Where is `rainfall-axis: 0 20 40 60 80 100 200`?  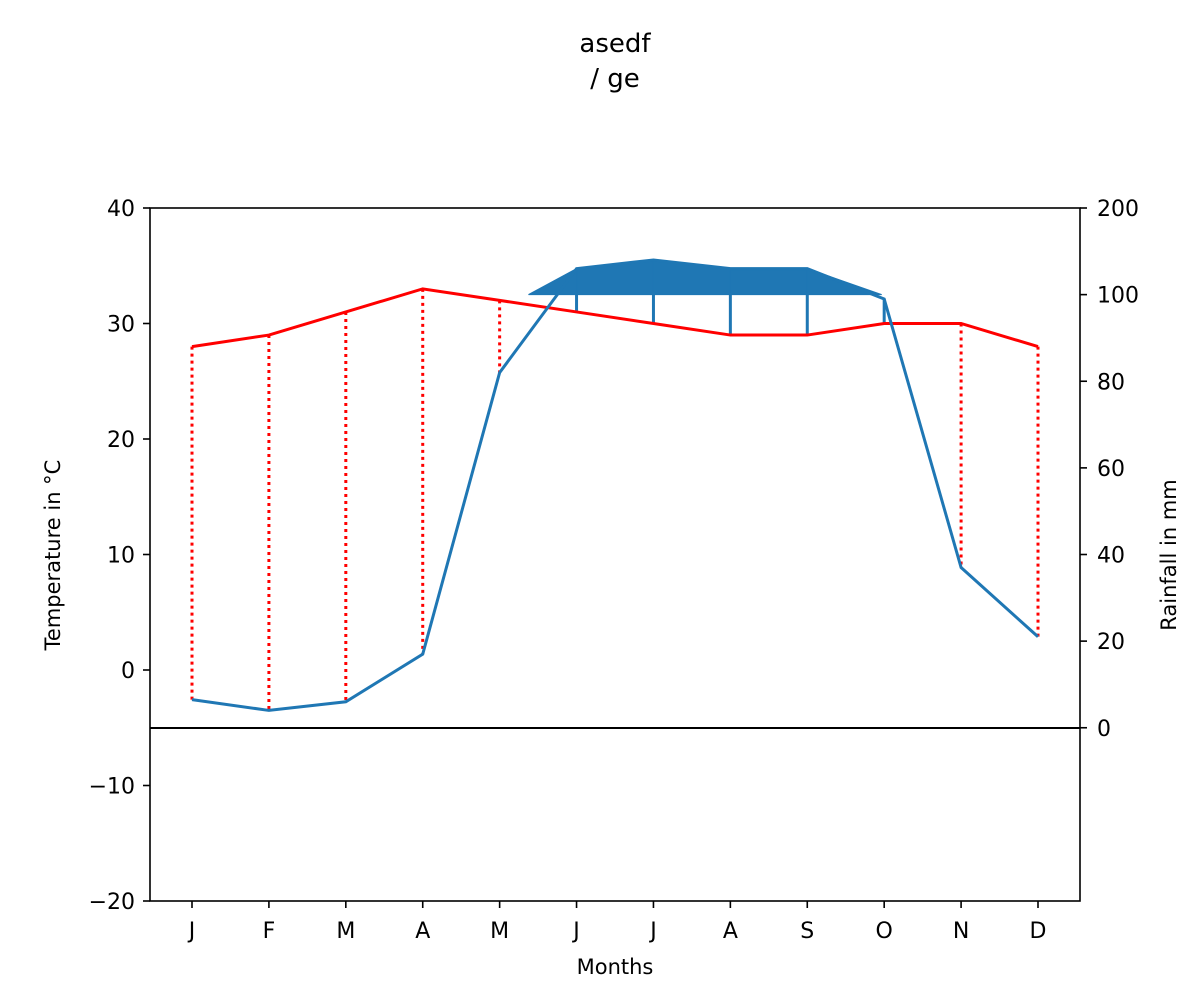
rainfall-axis: 0 20 40 60 80 100 200 is located at coordinates (1109, 469).